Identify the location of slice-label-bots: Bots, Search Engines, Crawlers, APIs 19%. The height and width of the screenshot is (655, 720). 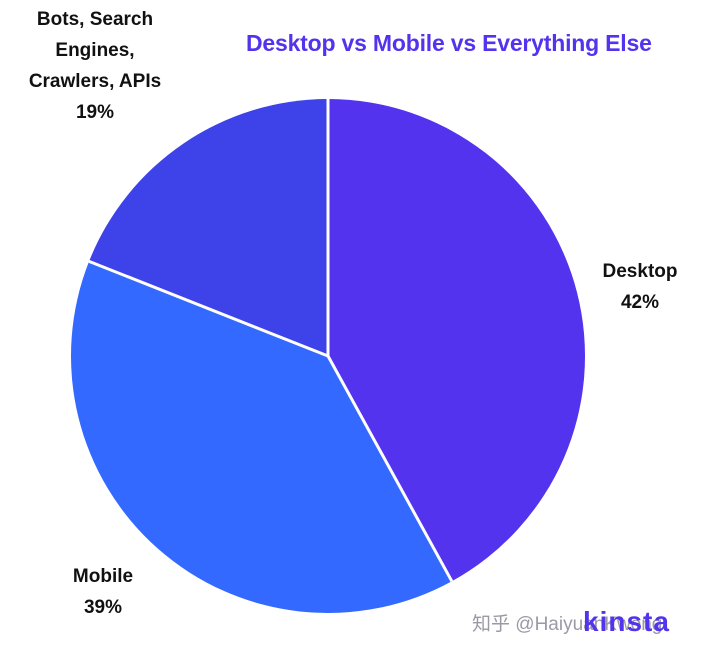
(95, 66).